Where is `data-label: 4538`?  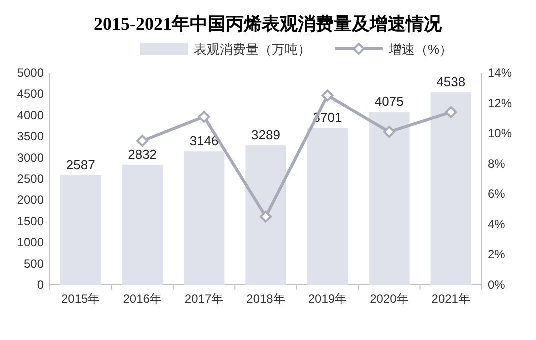
data-label: 4538 is located at coordinates (451, 82).